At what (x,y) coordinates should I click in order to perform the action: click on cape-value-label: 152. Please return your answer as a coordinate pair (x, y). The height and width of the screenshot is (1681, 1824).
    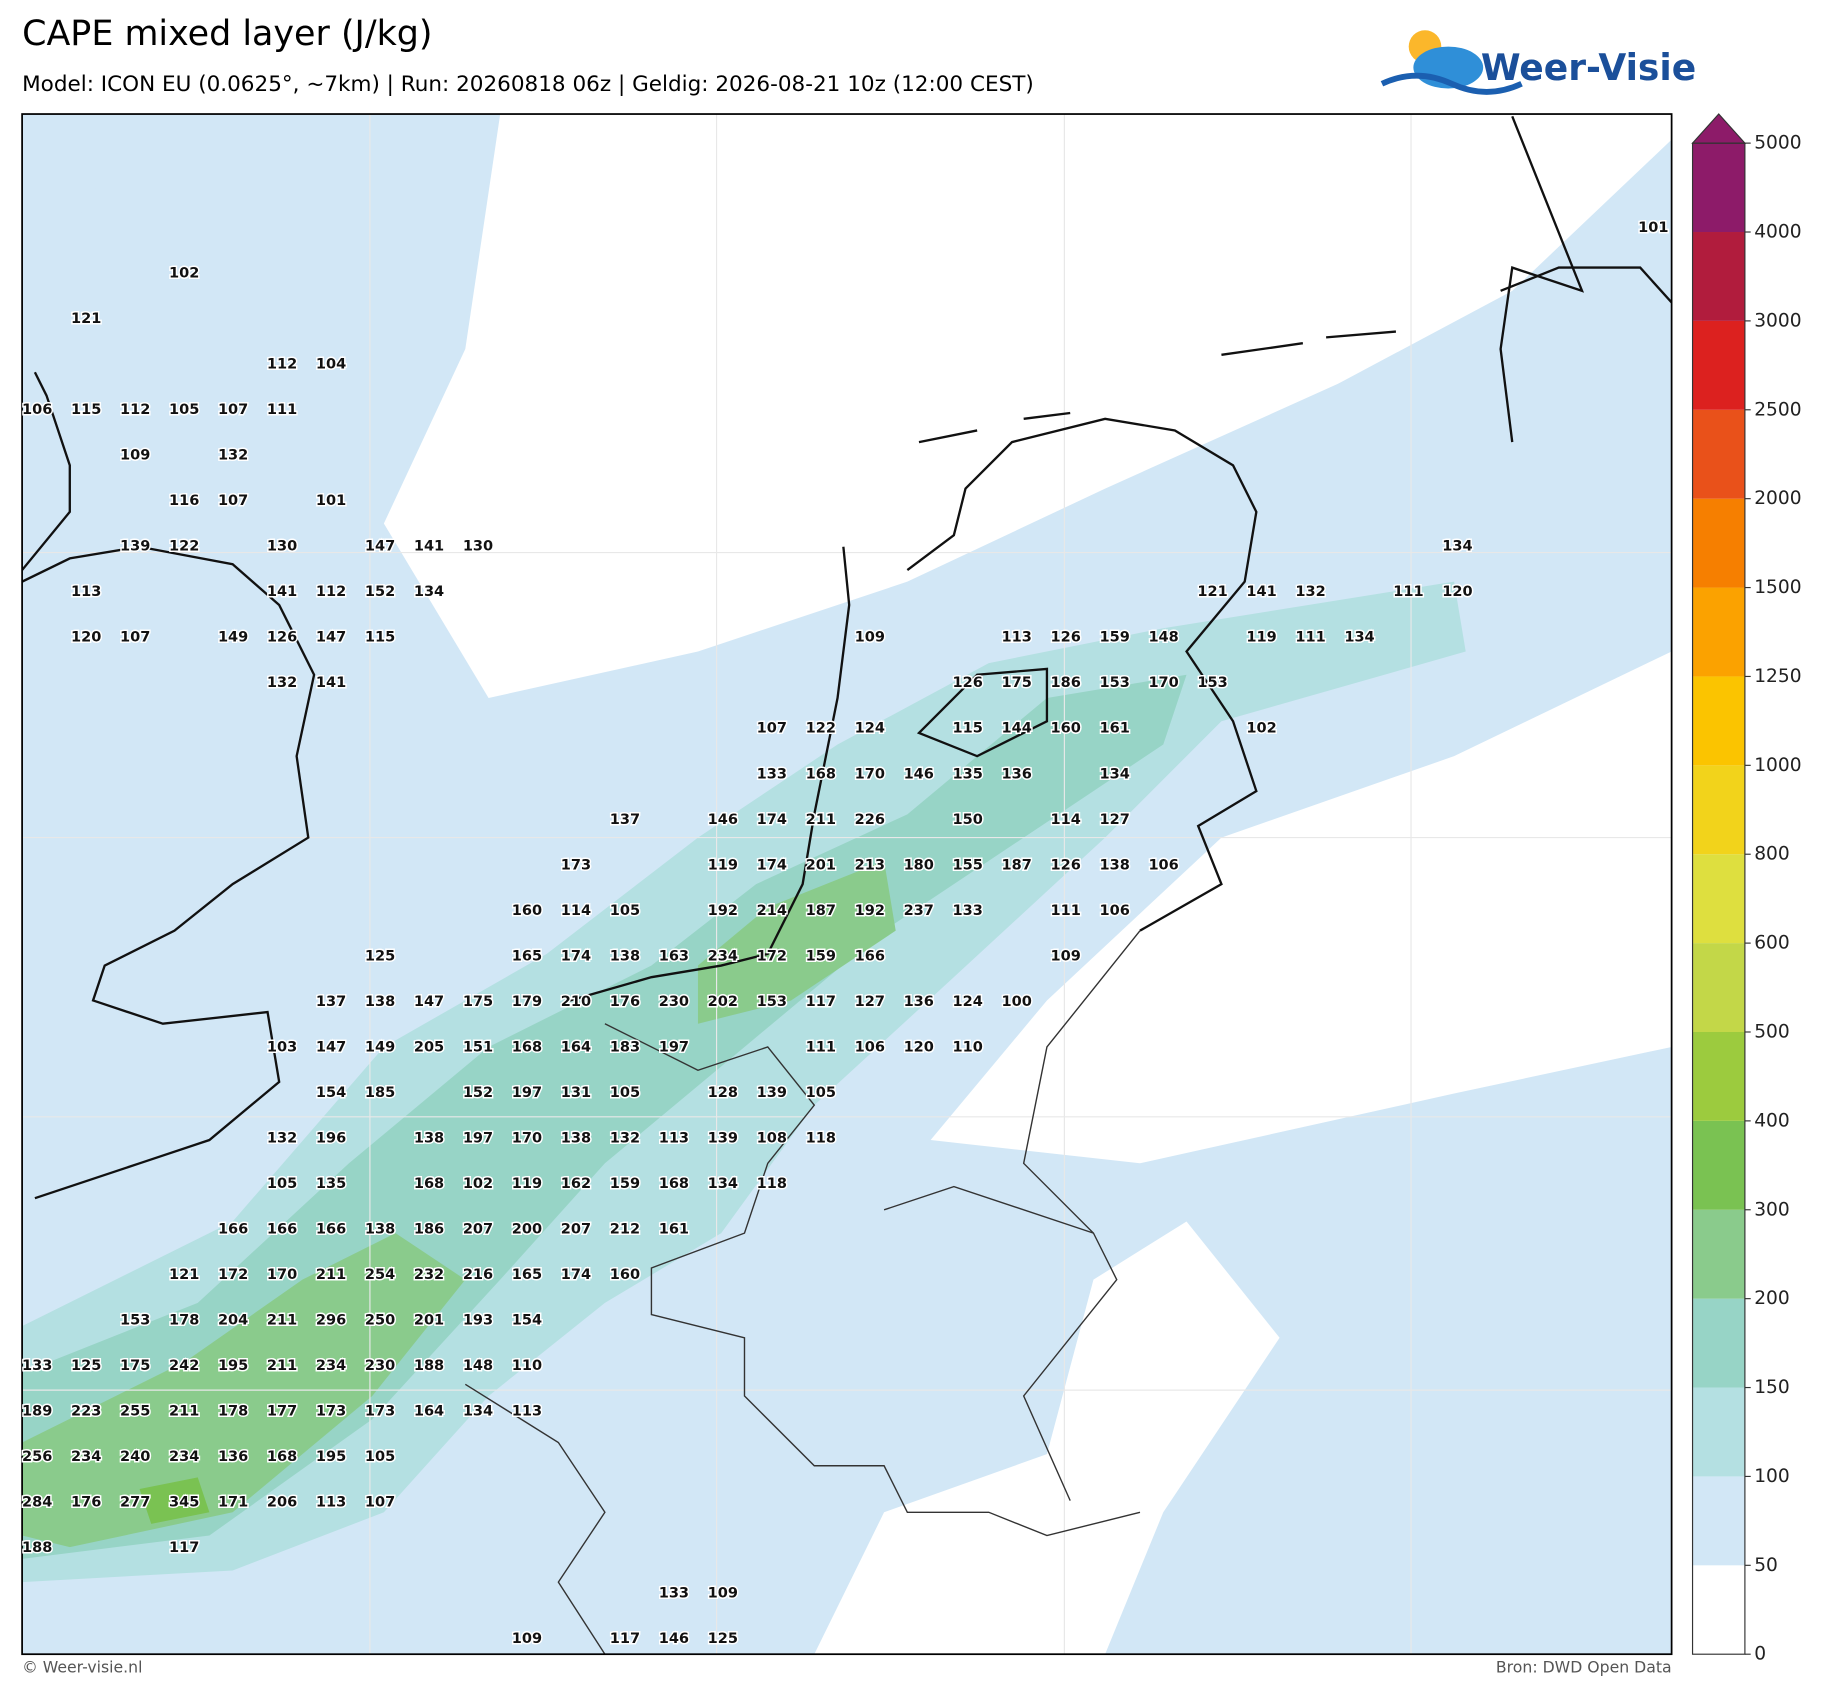
    Looking at the image, I should click on (380, 592).